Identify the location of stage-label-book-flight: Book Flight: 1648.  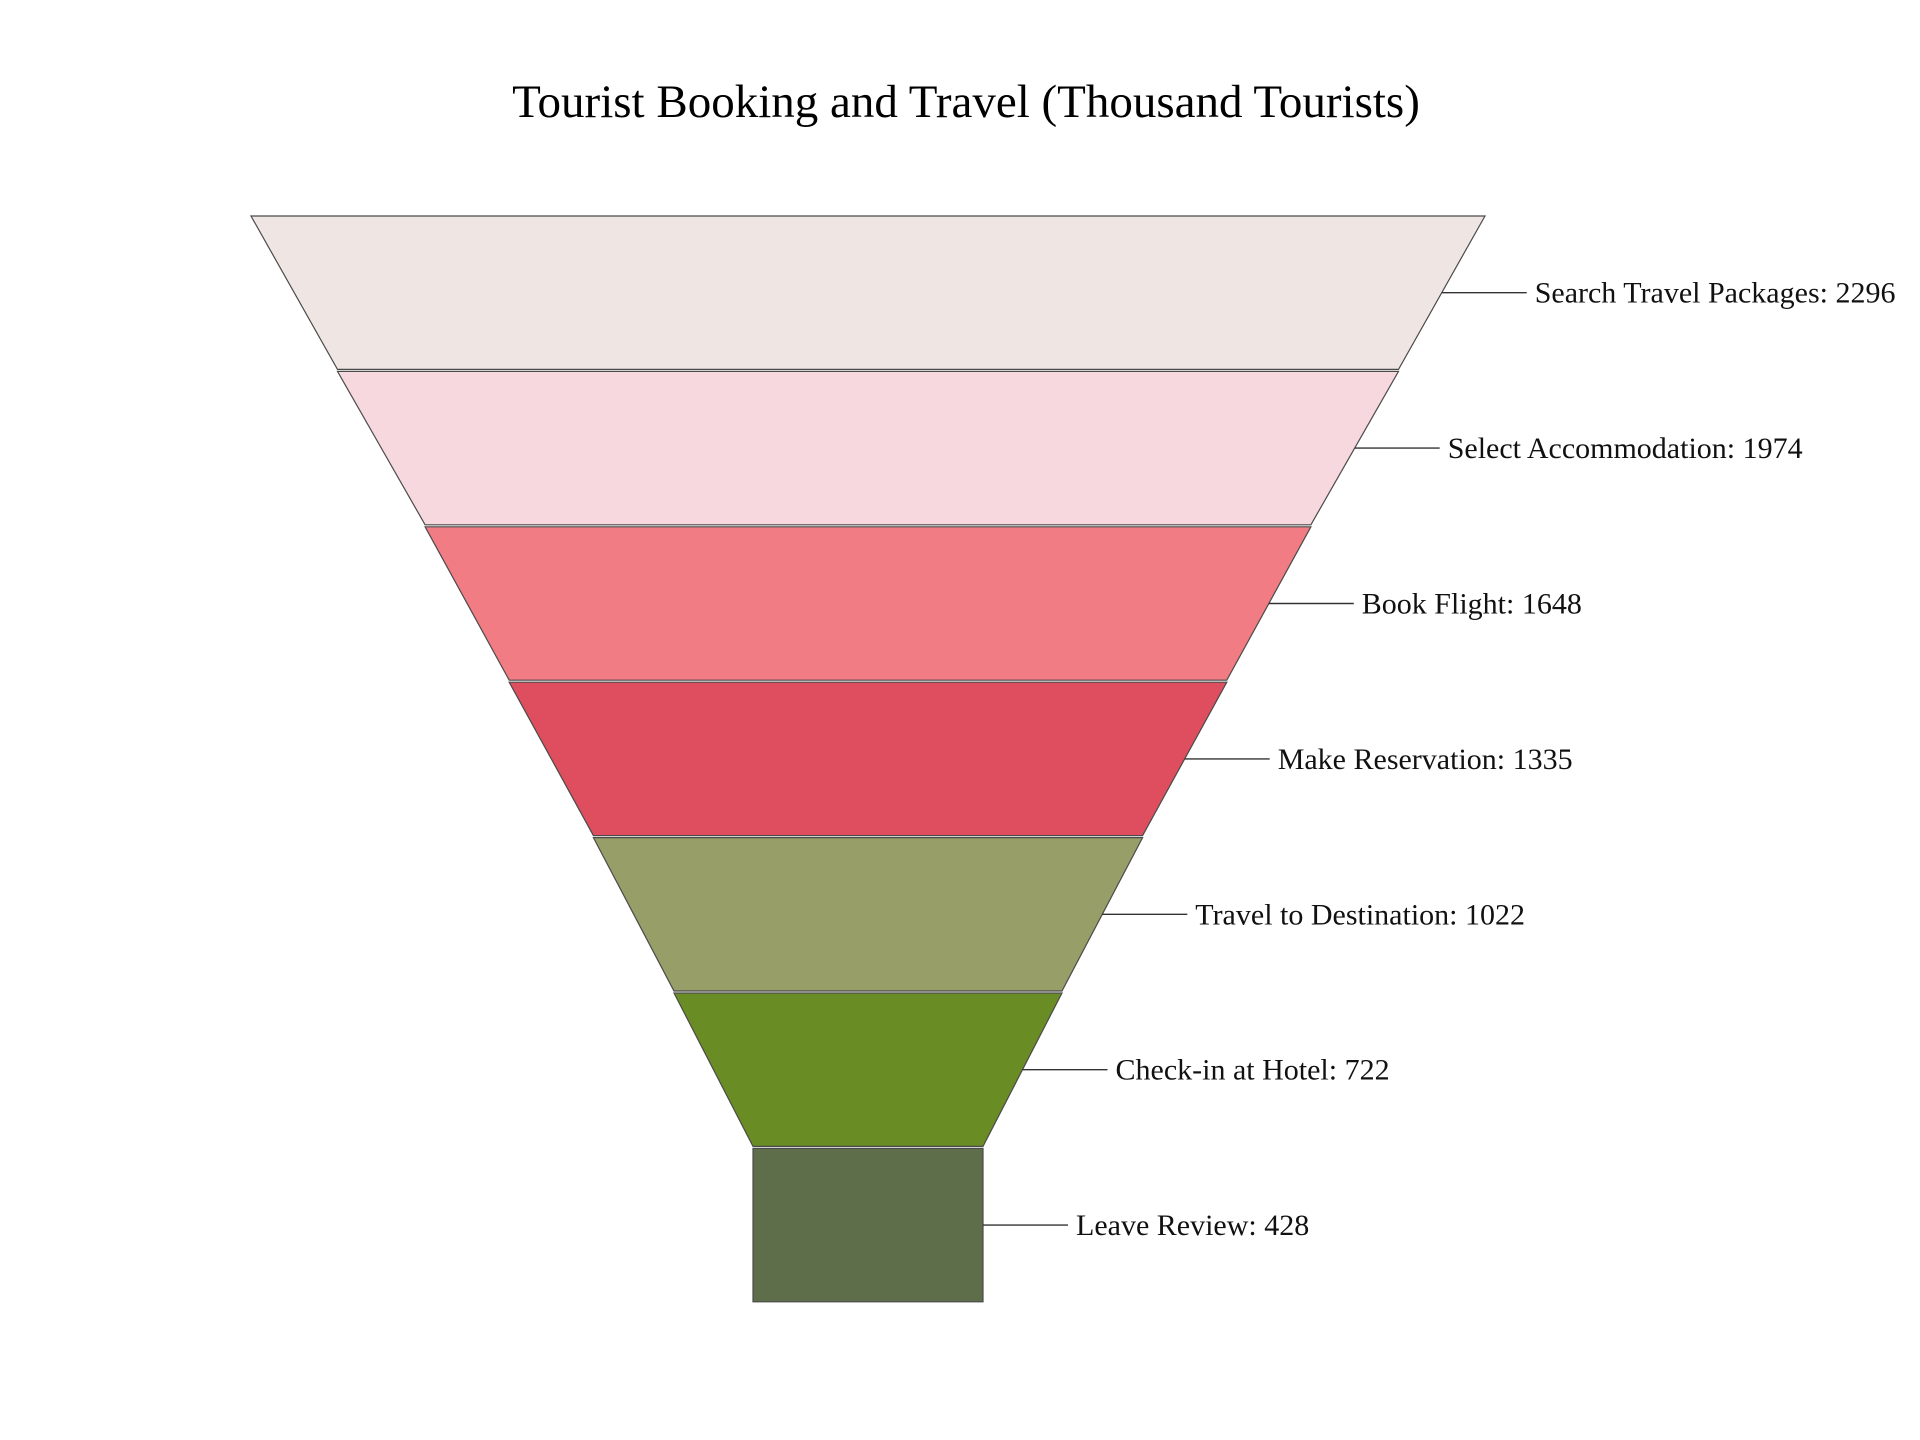
(1472, 604).